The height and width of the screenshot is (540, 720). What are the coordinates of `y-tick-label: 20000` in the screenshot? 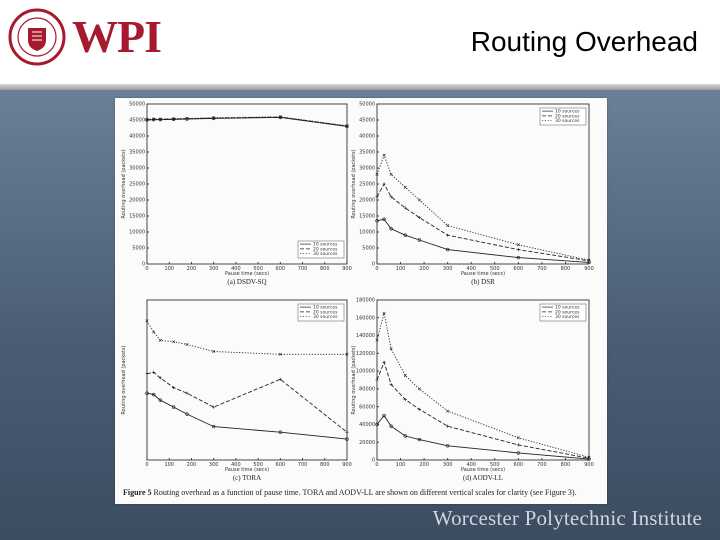 It's located at (367, 201).